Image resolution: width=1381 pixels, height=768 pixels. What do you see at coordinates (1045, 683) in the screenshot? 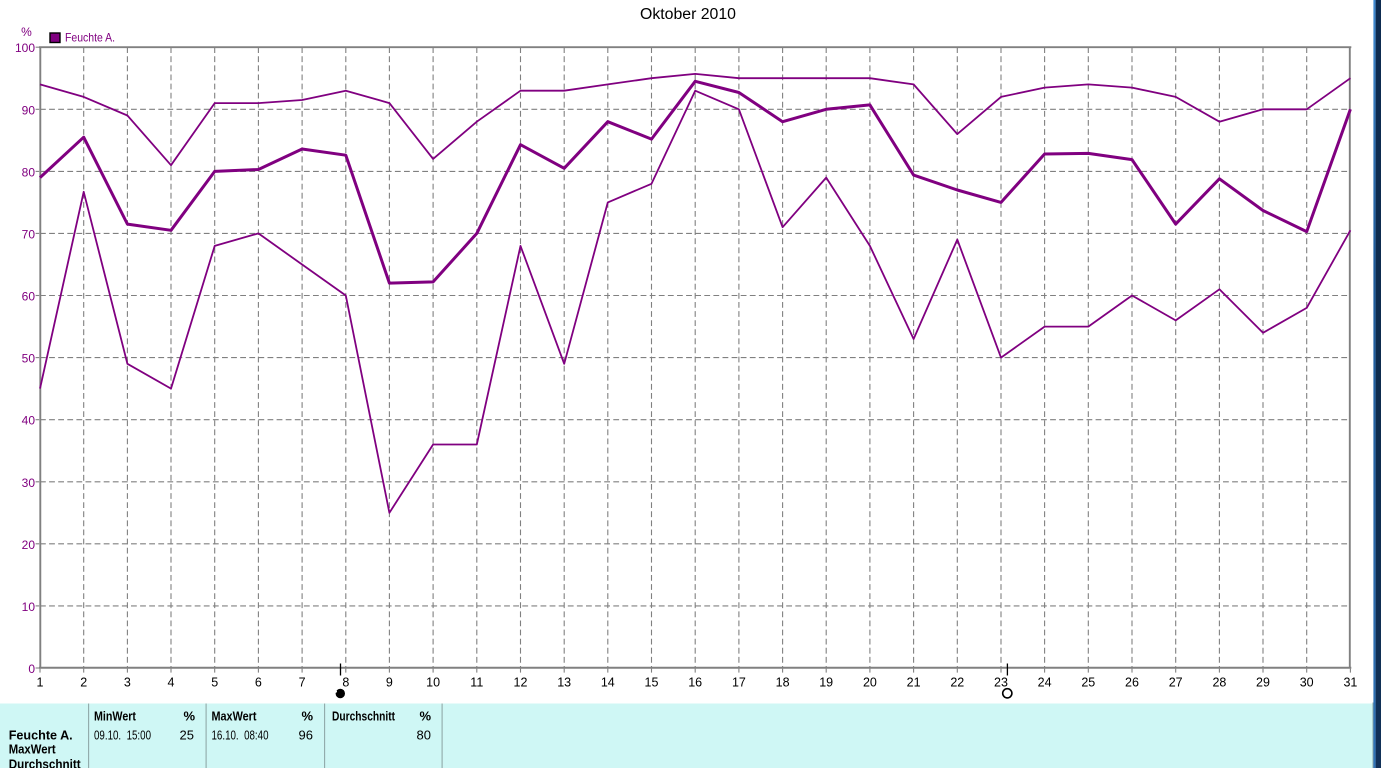
I see `svg-text: 24` at bounding box center [1045, 683].